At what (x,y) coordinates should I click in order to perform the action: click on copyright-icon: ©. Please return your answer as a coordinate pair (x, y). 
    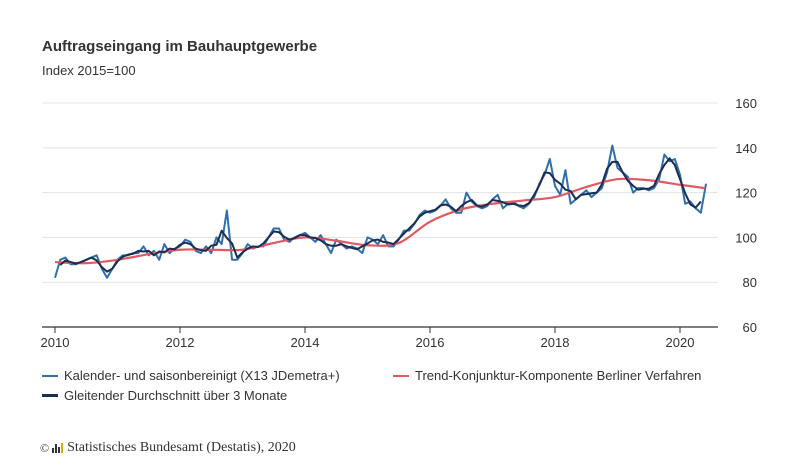
    Looking at the image, I should click on (45, 447).